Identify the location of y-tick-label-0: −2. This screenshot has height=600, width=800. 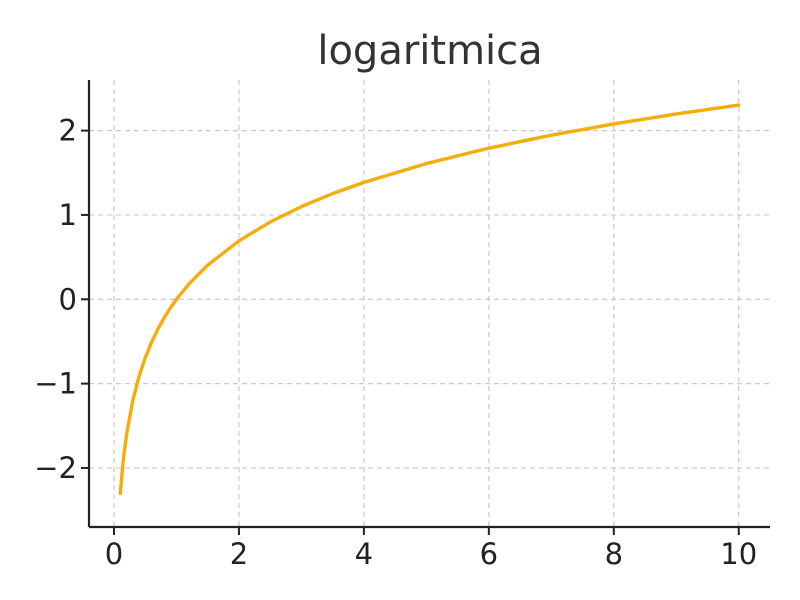
(55, 468).